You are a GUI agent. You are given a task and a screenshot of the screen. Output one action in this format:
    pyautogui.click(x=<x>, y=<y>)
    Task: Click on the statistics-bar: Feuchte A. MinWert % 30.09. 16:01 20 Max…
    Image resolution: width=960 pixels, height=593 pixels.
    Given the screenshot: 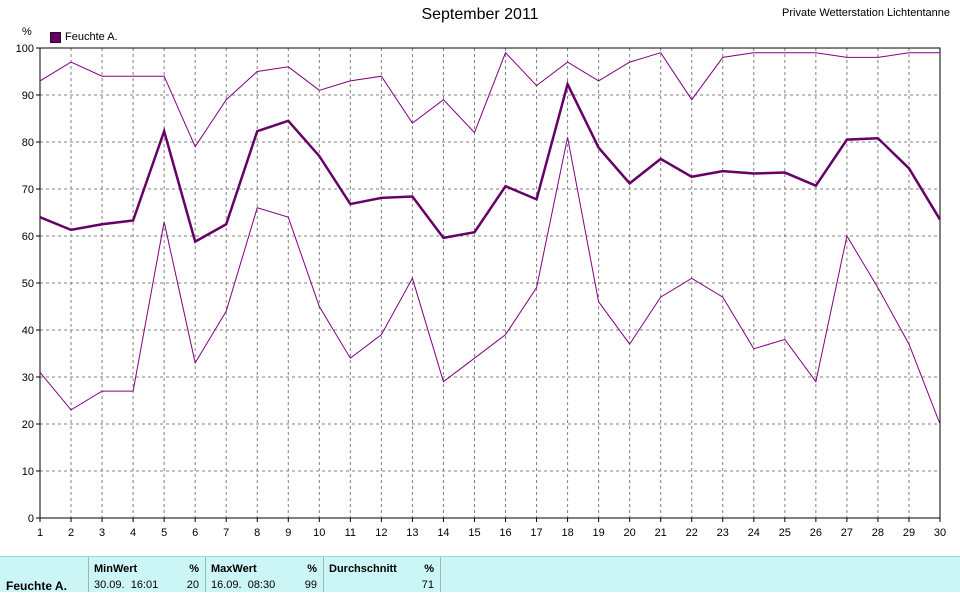 What is the action you would take?
    pyautogui.click(x=480, y=574)
    